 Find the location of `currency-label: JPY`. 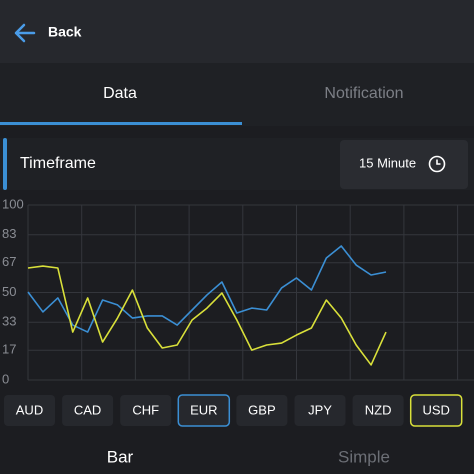

currency-label: JPY is located at coordinates (320, 409).